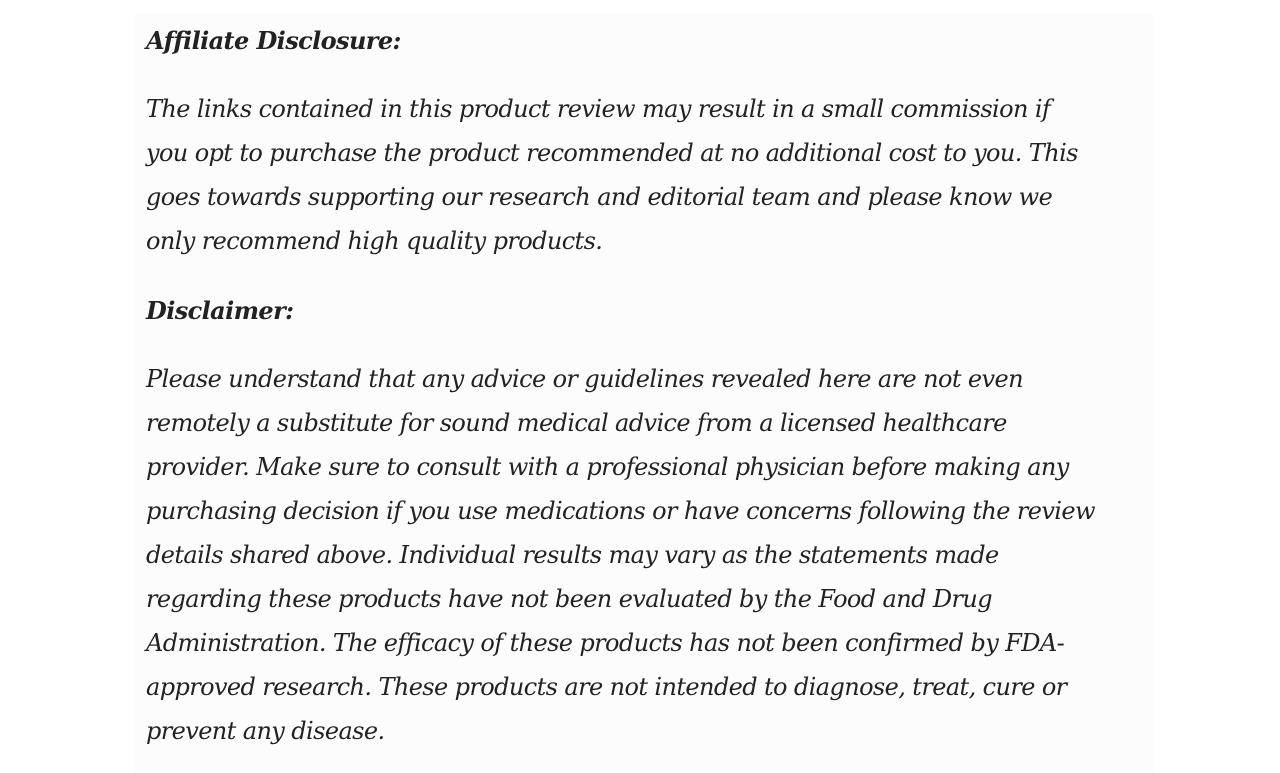  I want to click on affiliate-disclosure-heading: Affiliate Disclosure:, so click(273, 40).